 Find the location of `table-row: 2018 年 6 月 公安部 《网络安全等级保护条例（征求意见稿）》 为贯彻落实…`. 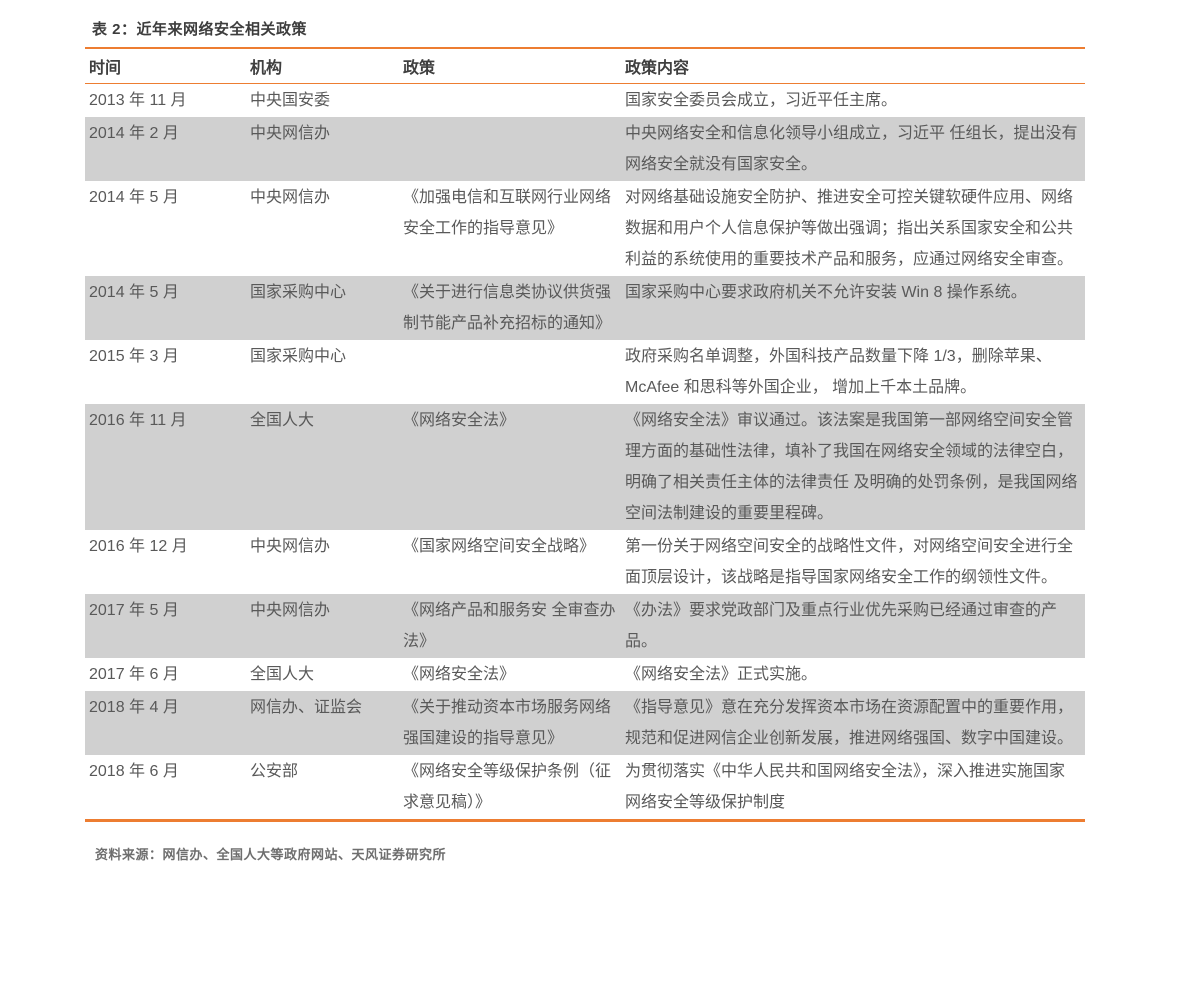

table-row: 2018 年 6 月 公安部 《网络安全等级保护条例（征求意见稿）》 为贯彻落实… is located at coordinates (585, 788).